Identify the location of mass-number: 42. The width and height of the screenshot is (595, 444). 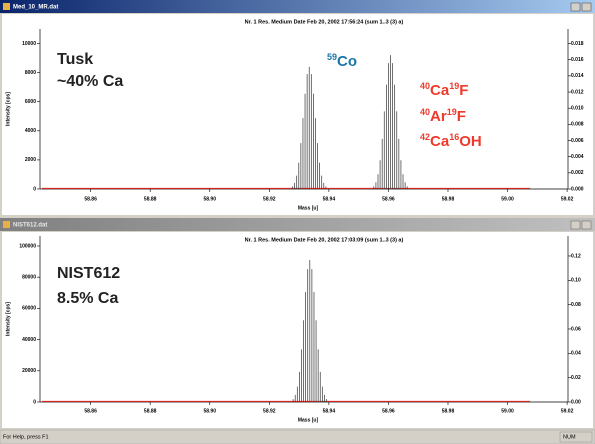
(425, 137).